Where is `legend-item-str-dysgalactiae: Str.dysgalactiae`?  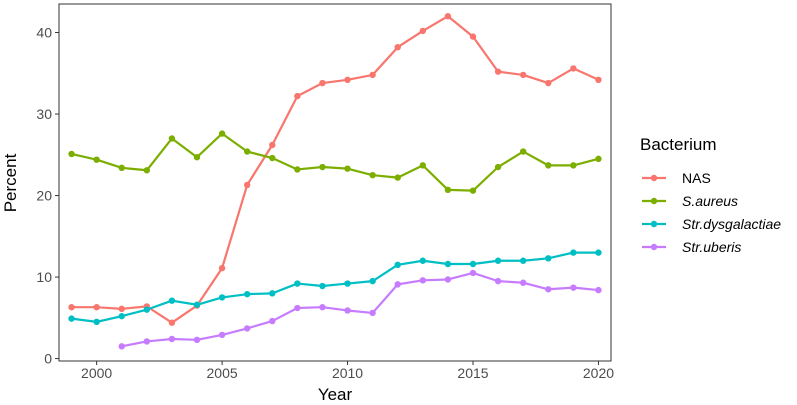 legend-item-str-dysgalactiae: Str.dysgalactiae is located at coordinates (711, 224).